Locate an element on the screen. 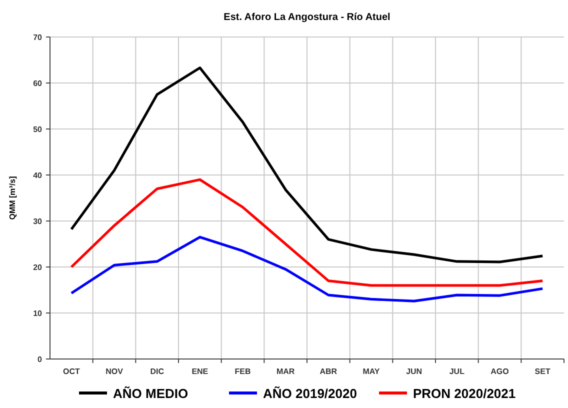 The image size is (568, 408). y-tick-label: 20 is located at coordinates (38, 267).